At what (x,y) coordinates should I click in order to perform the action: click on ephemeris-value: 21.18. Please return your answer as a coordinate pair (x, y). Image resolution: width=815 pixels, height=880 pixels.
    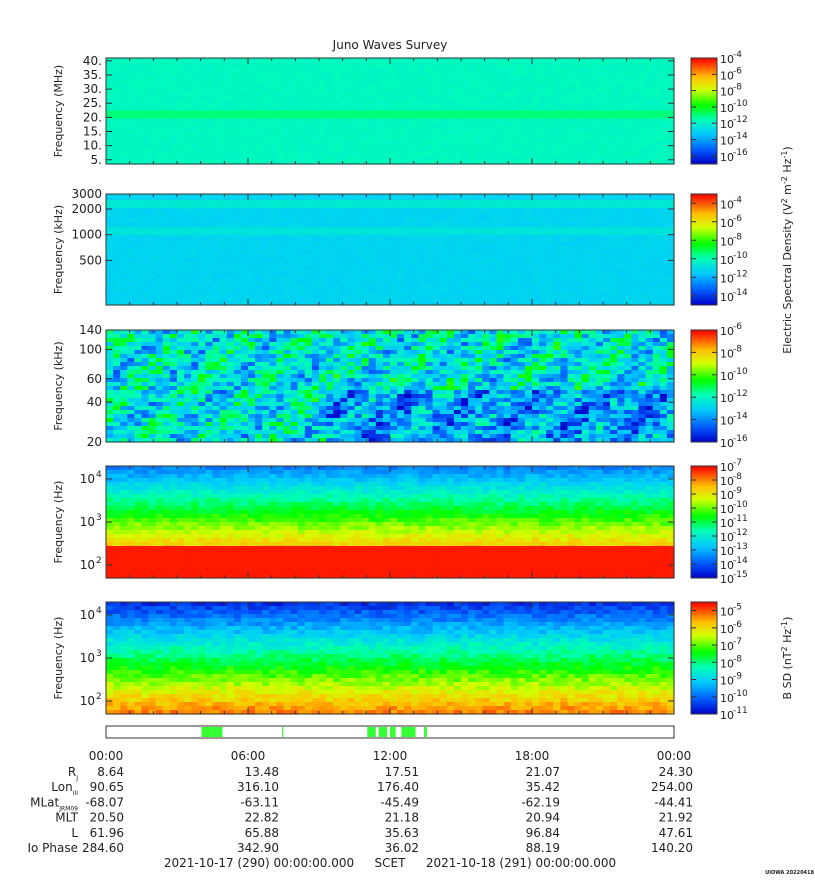
    Looking at the image, I should click on (402, 818).